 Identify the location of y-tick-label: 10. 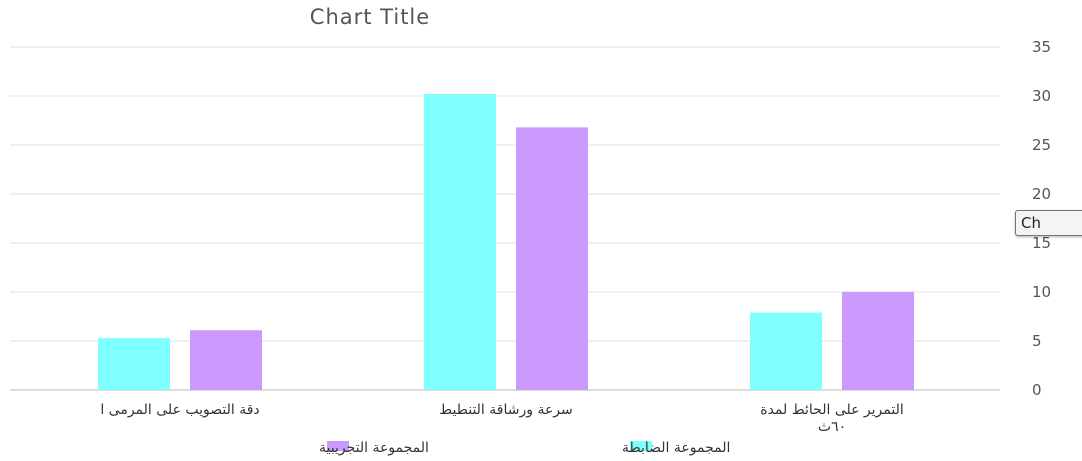
(1041, 292).